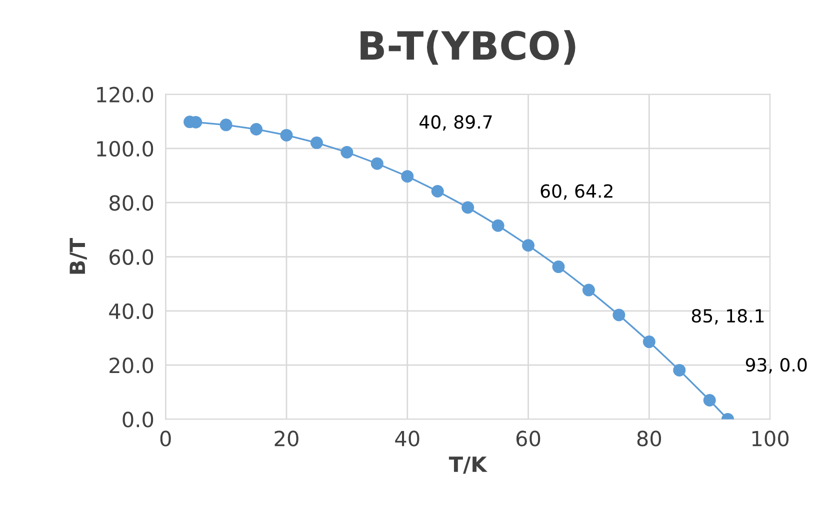 The image size is (828, 524). I want to click on x-tick-label: 0, so click(165, 438).